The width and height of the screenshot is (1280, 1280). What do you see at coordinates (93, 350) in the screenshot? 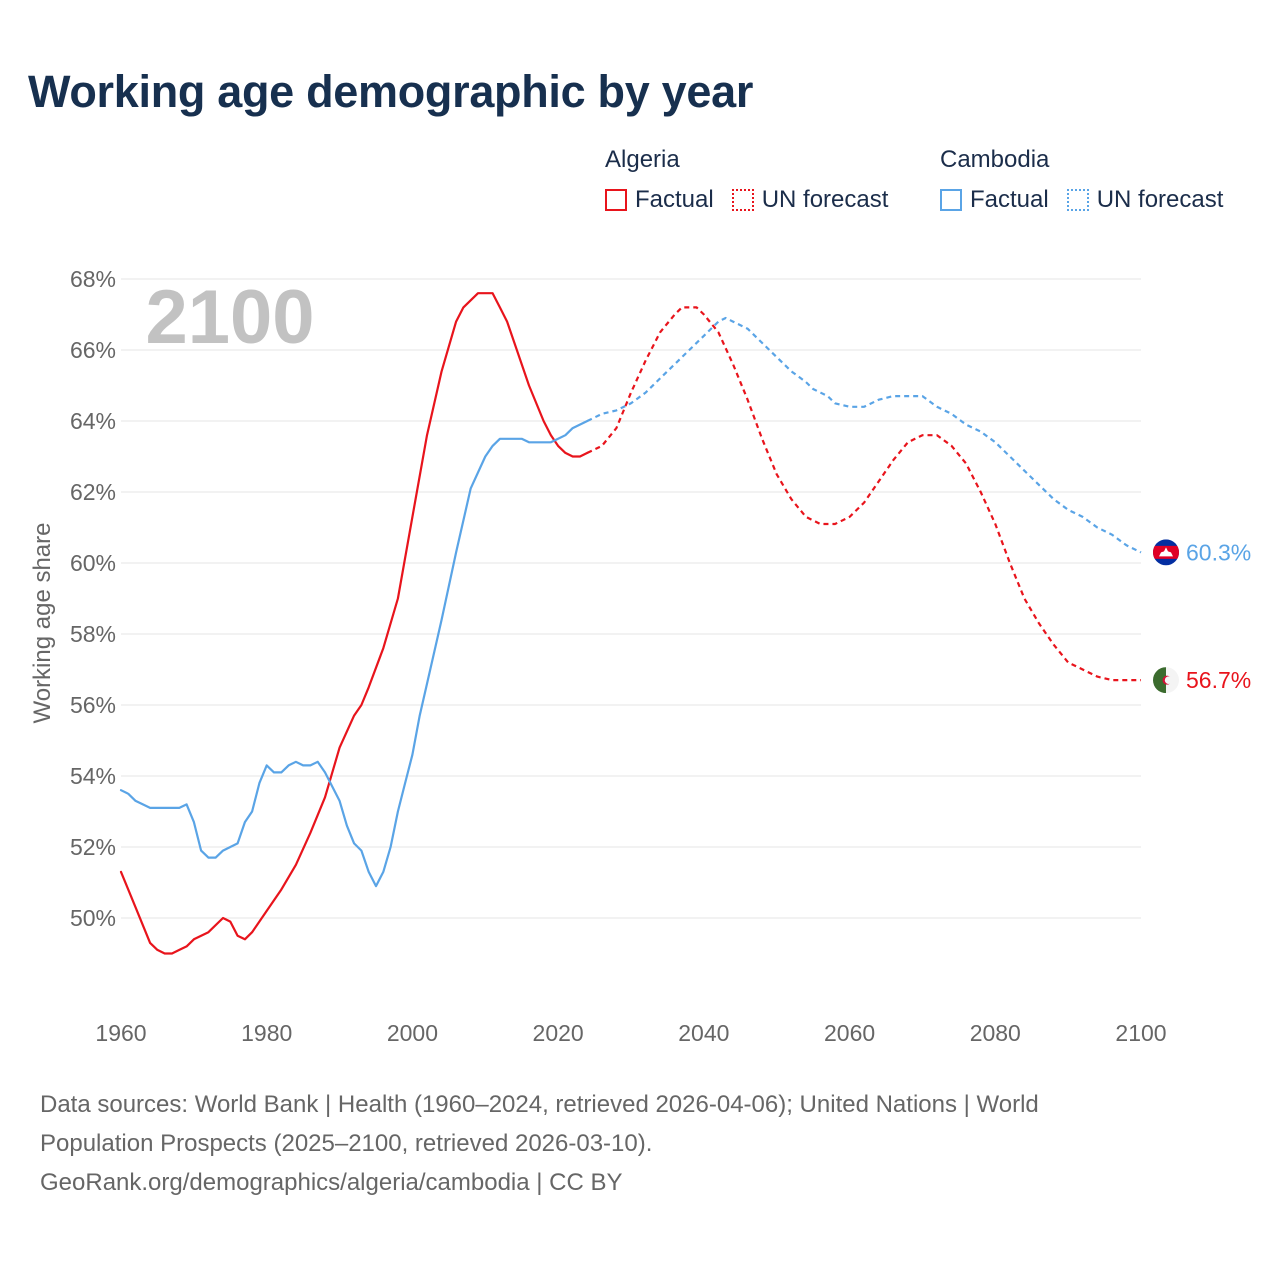
I see `y-tick-label: 66%` at bounding box center [93, 350].